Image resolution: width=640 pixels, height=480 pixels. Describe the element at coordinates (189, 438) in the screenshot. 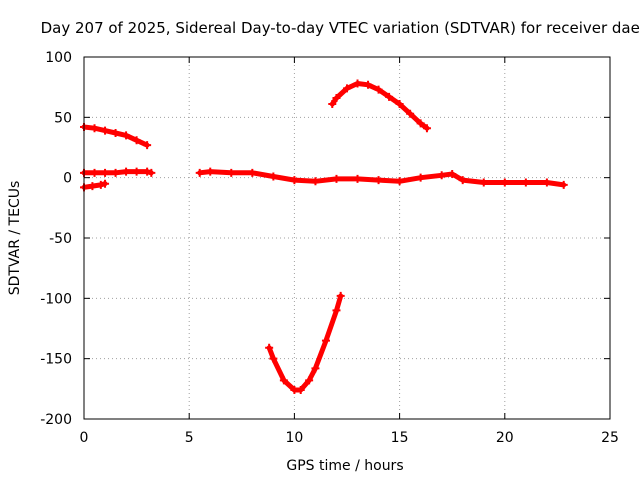

I see `x-tick-label: 5` at that location.